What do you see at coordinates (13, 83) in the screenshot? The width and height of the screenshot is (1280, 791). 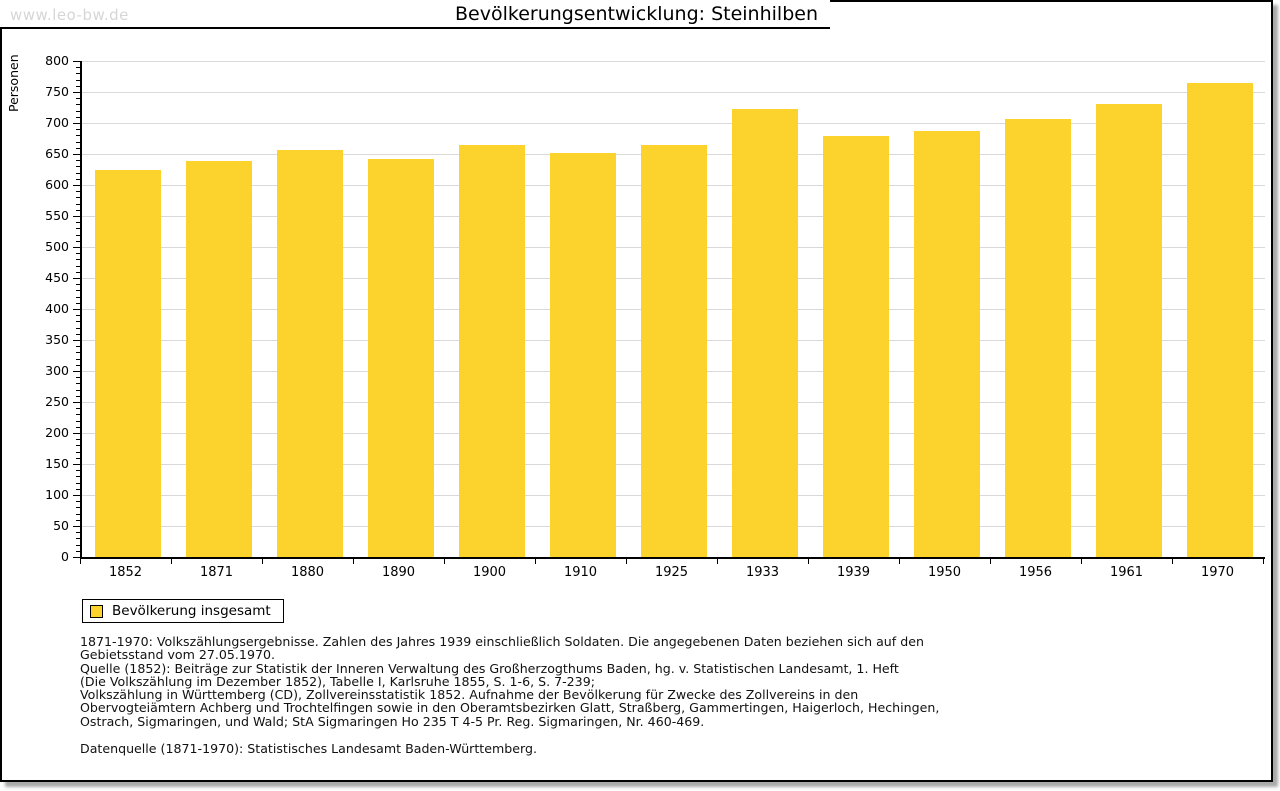 I see `y-axis-label: Personen` at bounding box center [13, 83].